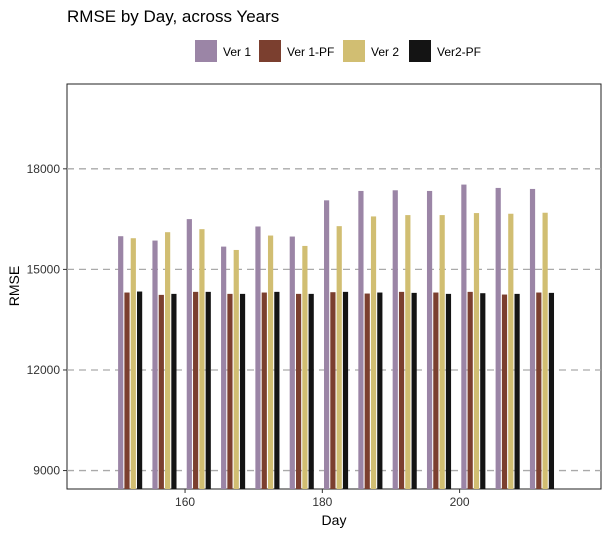 This screenshot has height=535, width=608. What do you see at coordinates (338, 51) in the screenshot?
I see `legend: Ver 1 Ver 1-PF Ver 2 Ver2-PF` at bounding box center [338, 51].